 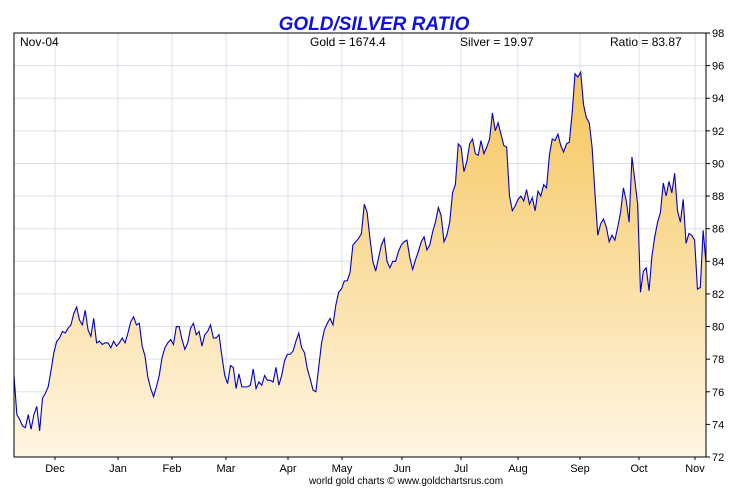 I want to click on y-tick-label: 90, so click(x=718, y=164).